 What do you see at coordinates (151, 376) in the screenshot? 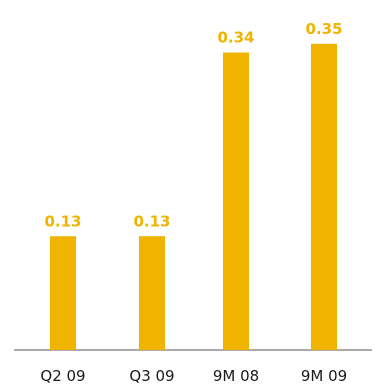
I see `x-tick-label-q3-09: Q3 09` at bounding box center [151, 376].